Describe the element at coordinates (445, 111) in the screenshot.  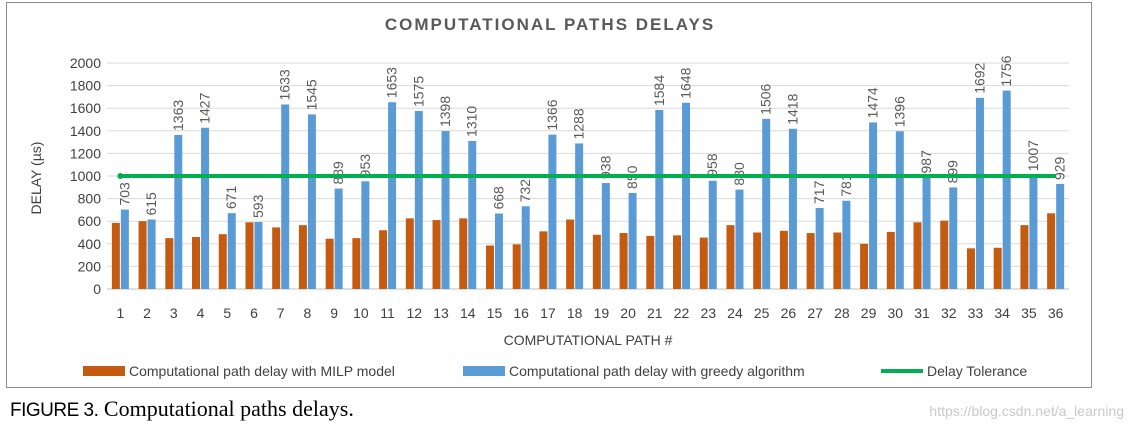
I see `data-label-greedy: 1398` at that location.